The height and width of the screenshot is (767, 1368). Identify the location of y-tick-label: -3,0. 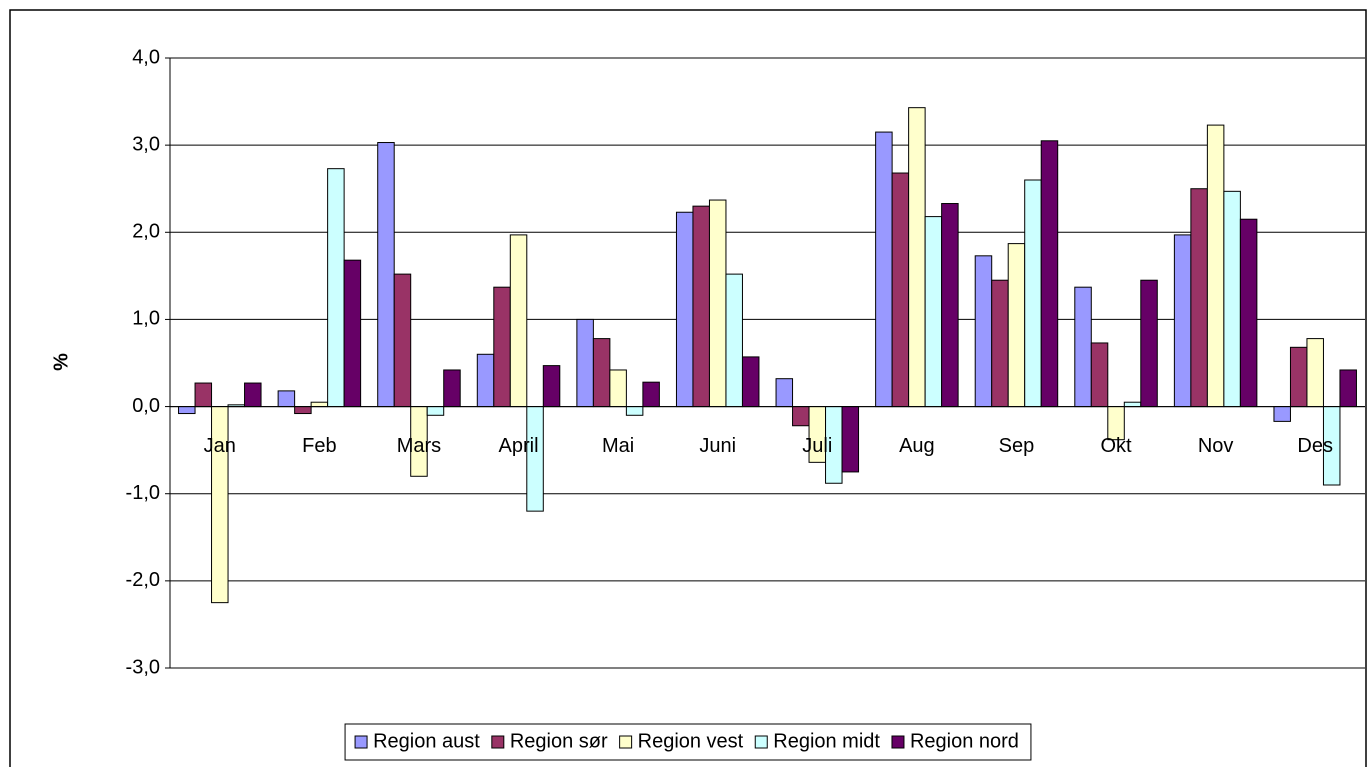
(143, 667).